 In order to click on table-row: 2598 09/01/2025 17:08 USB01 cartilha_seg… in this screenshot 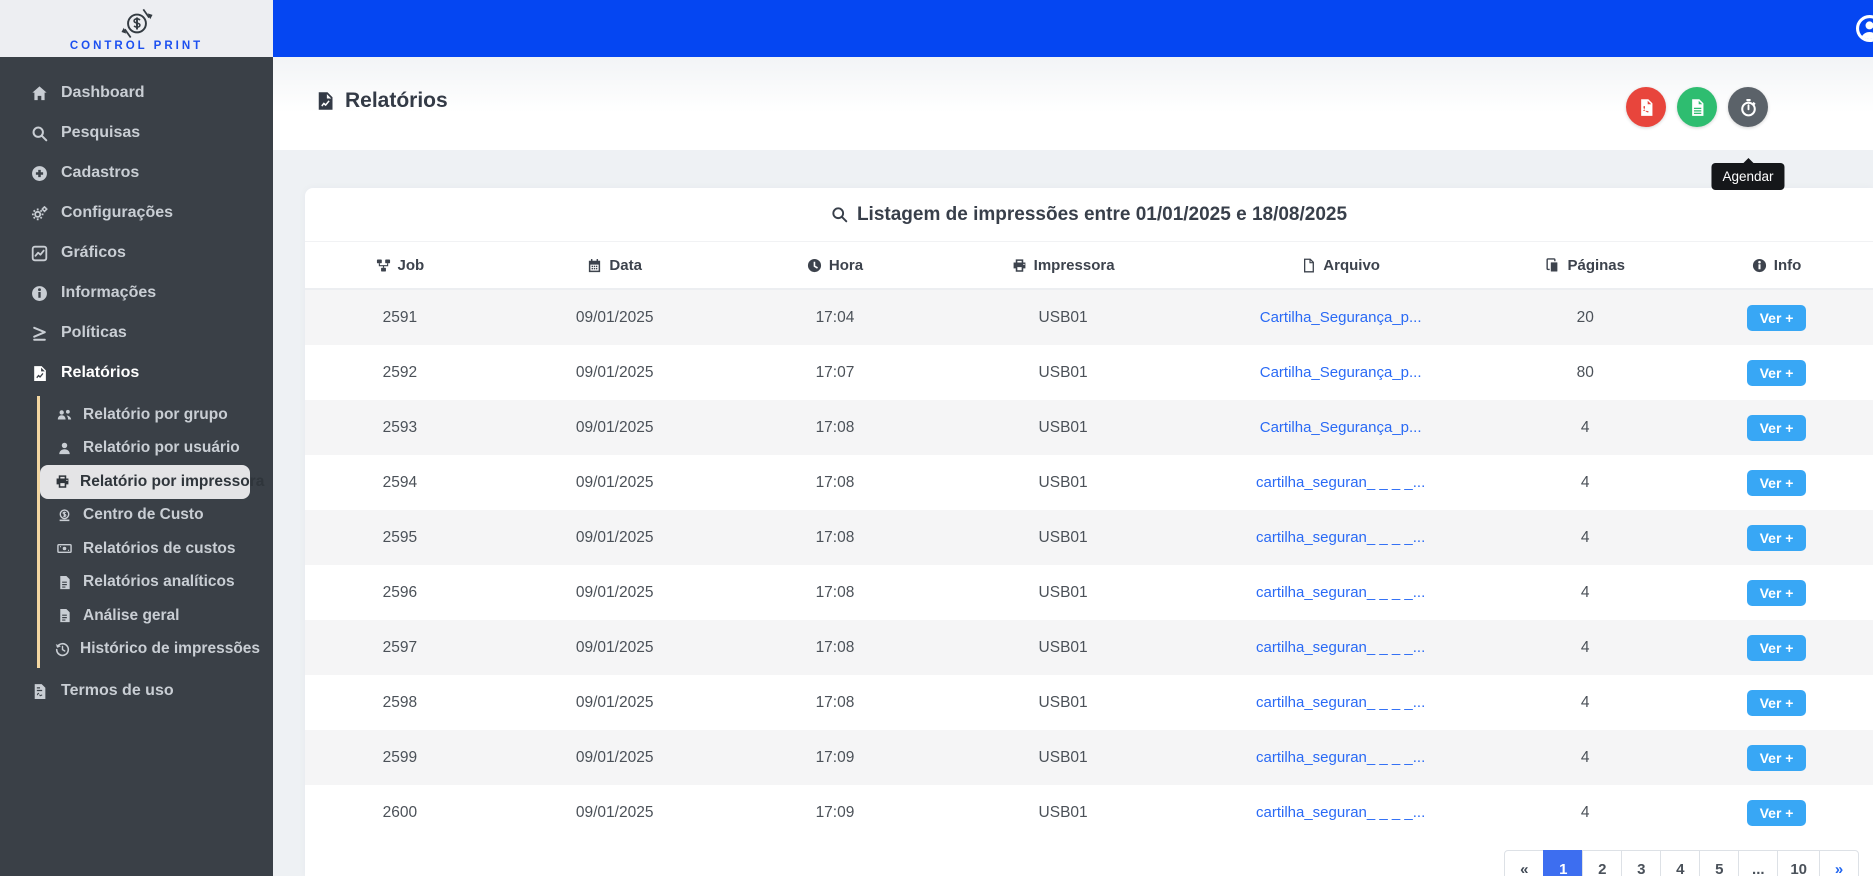, I will do `click(1089, 702)`.